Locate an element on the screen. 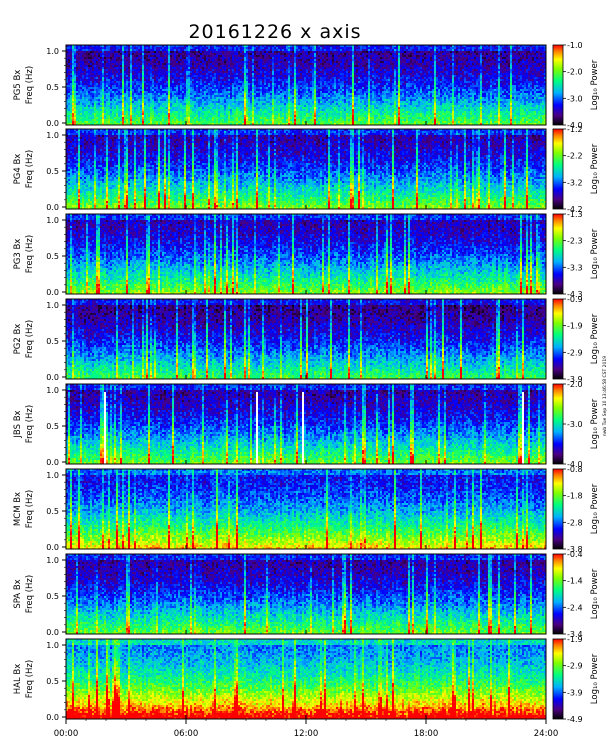 The height and width of the screenshot is (756, 612). colorbar-tick-label: -3.2 is located at coordinates (575, 182).